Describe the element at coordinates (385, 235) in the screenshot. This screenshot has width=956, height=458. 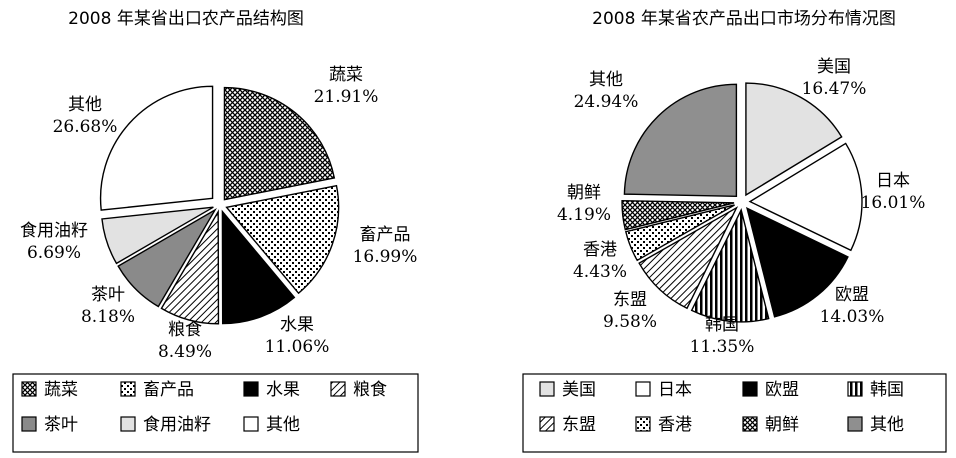
I see `slice-label-畜产品: 畜产品` at that location.